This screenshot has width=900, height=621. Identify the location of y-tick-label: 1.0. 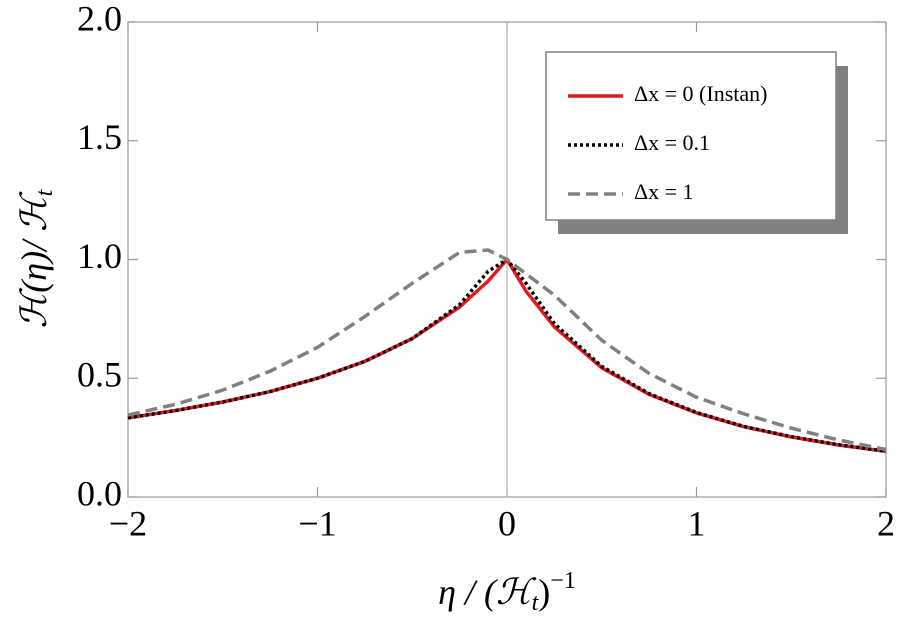
(99, 256).